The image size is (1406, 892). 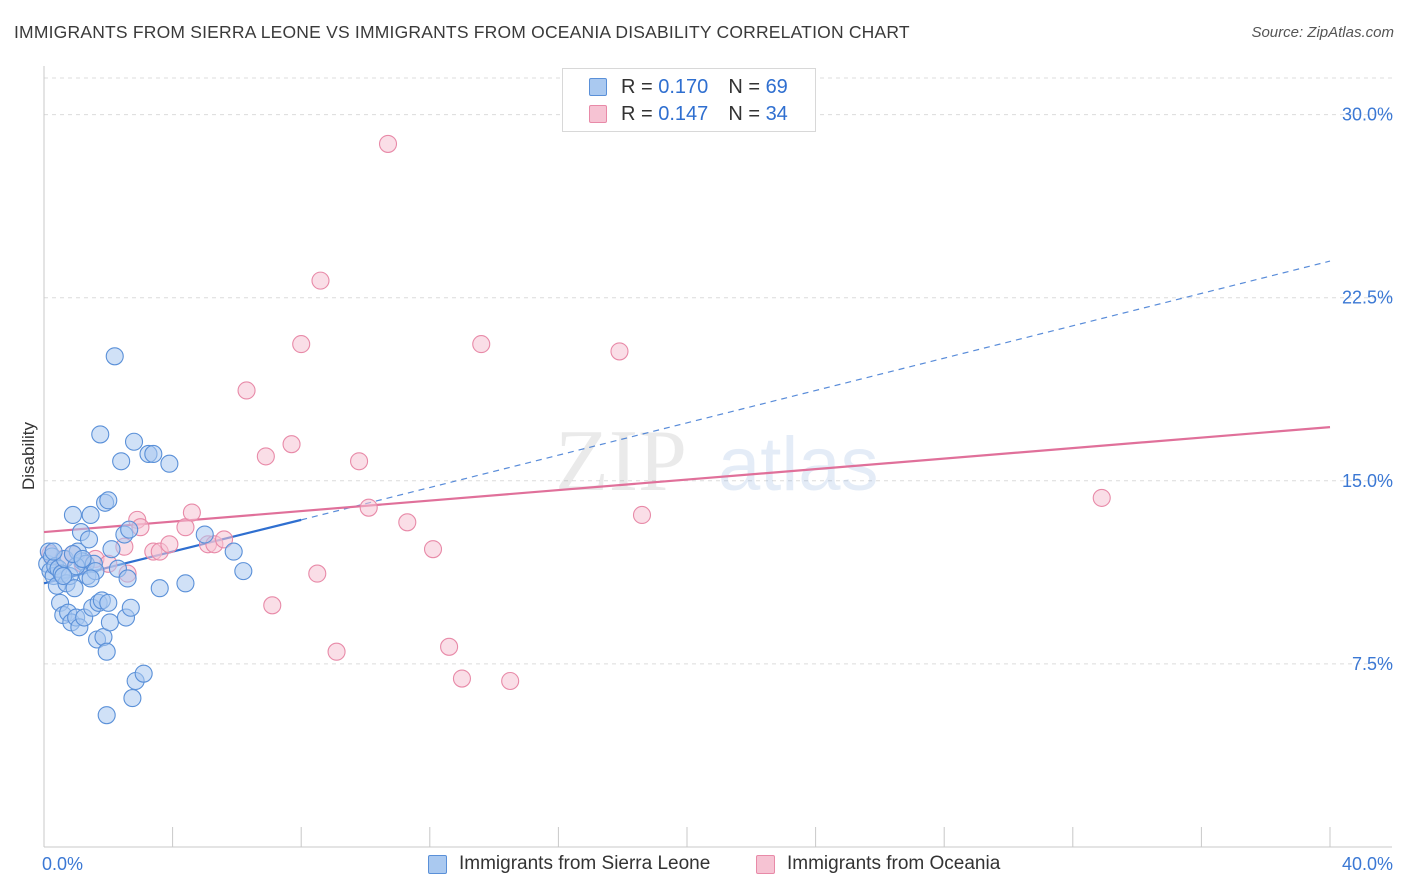 I want to click on oceania-trend-line, so click(x=687, y=480).